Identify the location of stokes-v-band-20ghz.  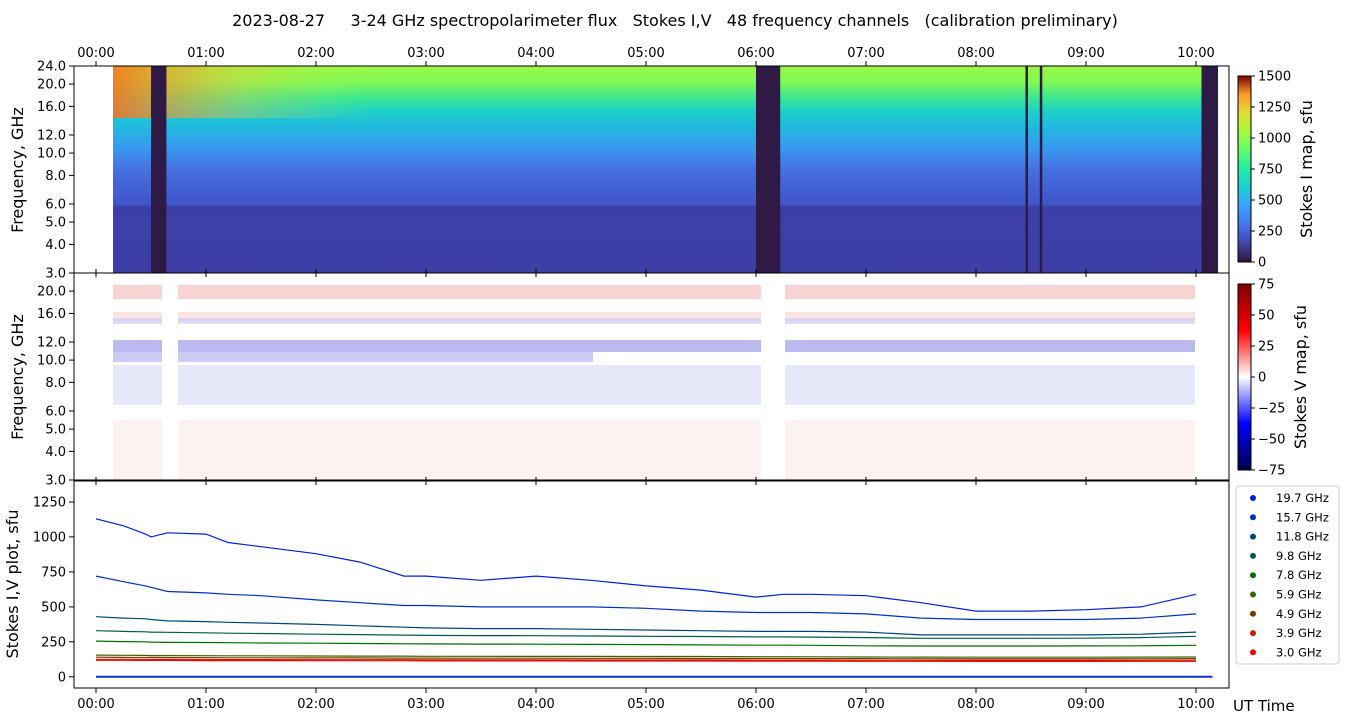
(654, 292).